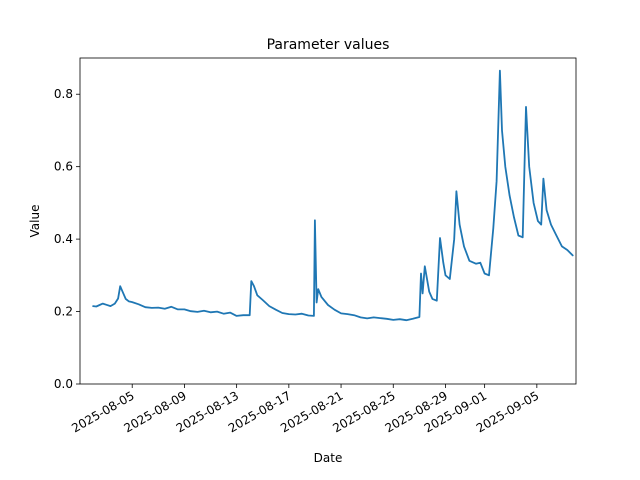 The image size is (640, 480). Describe the element at coordinates (328, 458) in the screenshot. I see `x-axis-label: Date` at that location.